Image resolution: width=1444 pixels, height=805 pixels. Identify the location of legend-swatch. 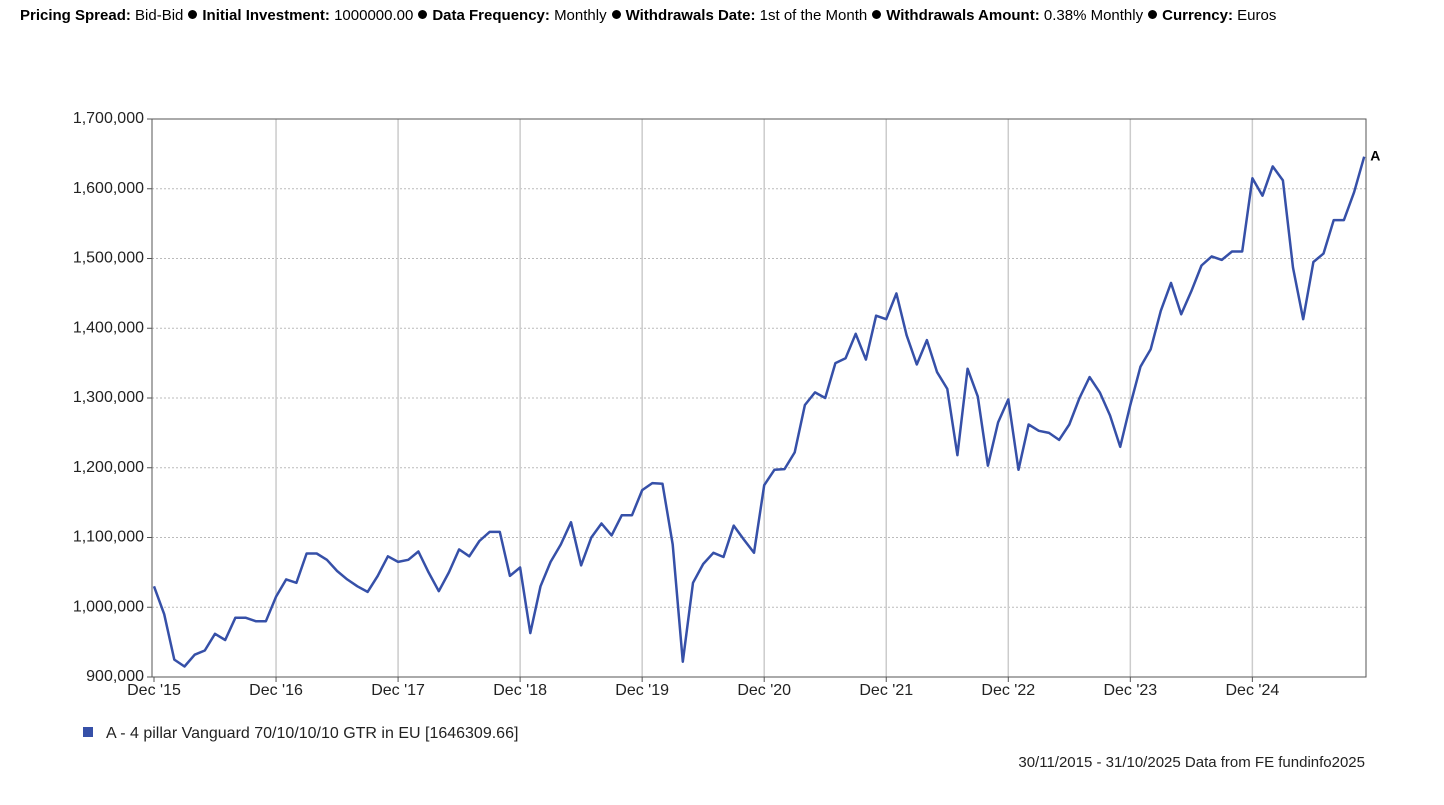
(88, 732).